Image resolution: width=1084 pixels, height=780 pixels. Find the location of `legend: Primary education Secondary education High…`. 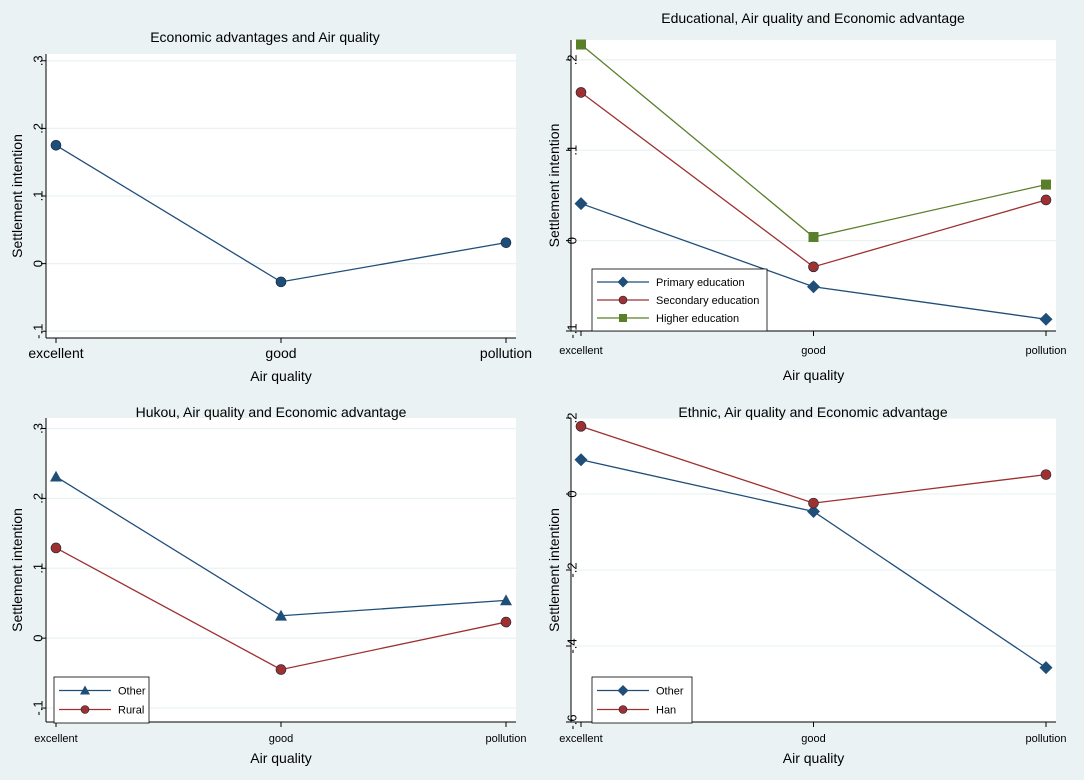

legend: Primary education Secondary education High… is located at coordinates (679, 300).